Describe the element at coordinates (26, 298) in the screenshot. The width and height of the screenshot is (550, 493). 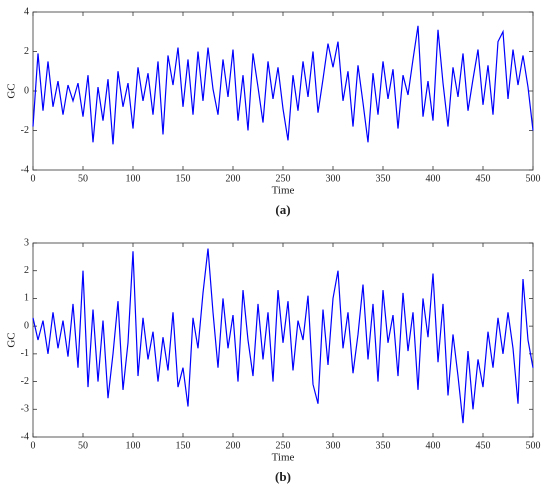
I see `y-tick-label: 1` at that location.